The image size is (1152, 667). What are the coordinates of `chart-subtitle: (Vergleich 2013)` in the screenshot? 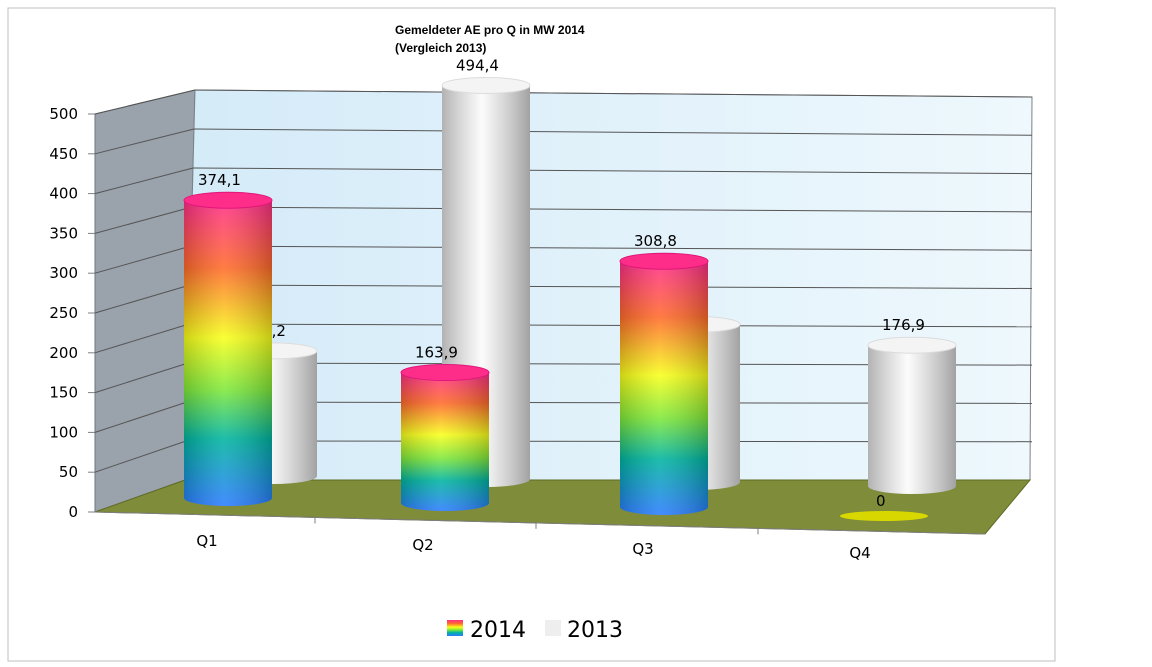 It's located at (440, 48).